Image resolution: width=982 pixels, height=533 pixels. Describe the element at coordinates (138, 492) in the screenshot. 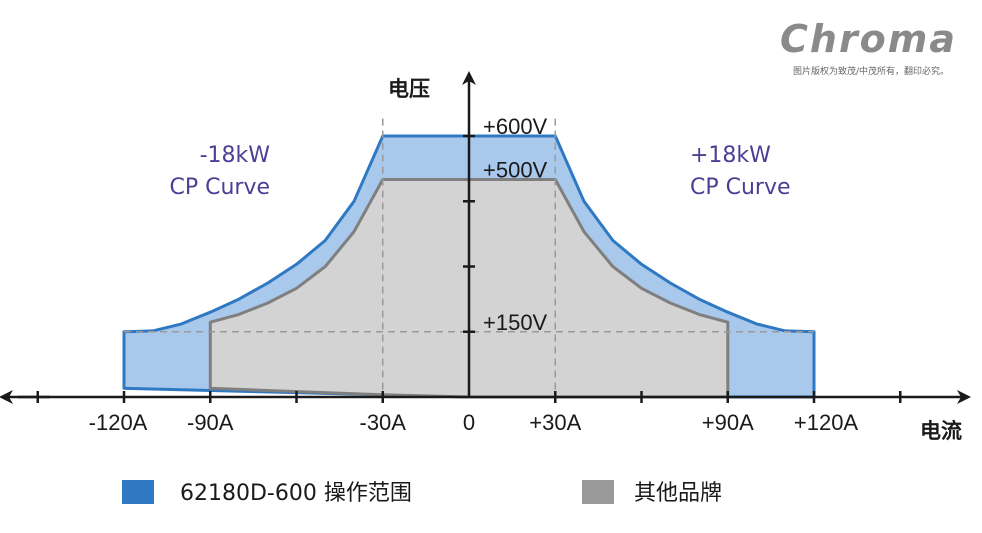

I see `legend-swatch-operating-range` at that location.